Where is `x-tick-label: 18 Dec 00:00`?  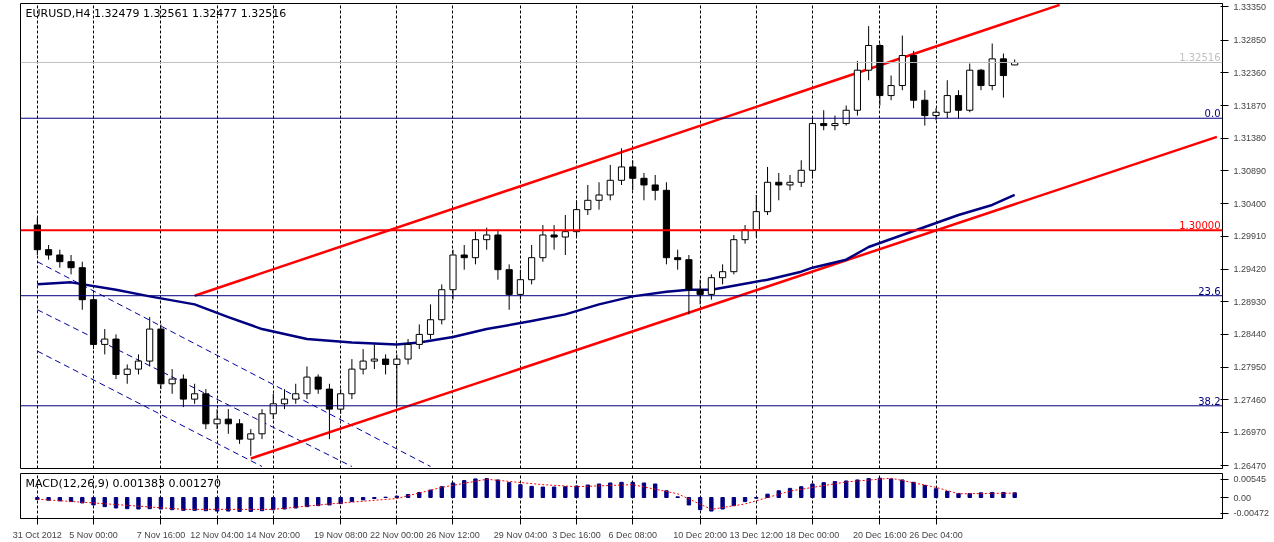 x-tick-label: 18 Dec 00:00 is located at coordinates (812, 534).